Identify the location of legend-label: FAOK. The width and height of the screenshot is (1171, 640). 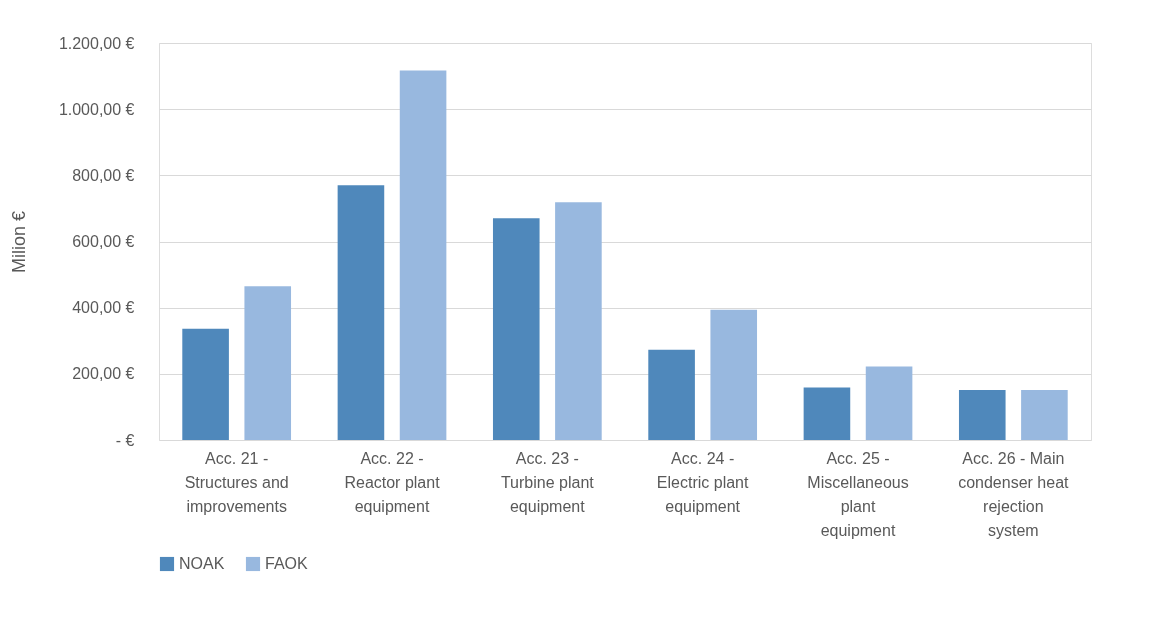
(287, 563).